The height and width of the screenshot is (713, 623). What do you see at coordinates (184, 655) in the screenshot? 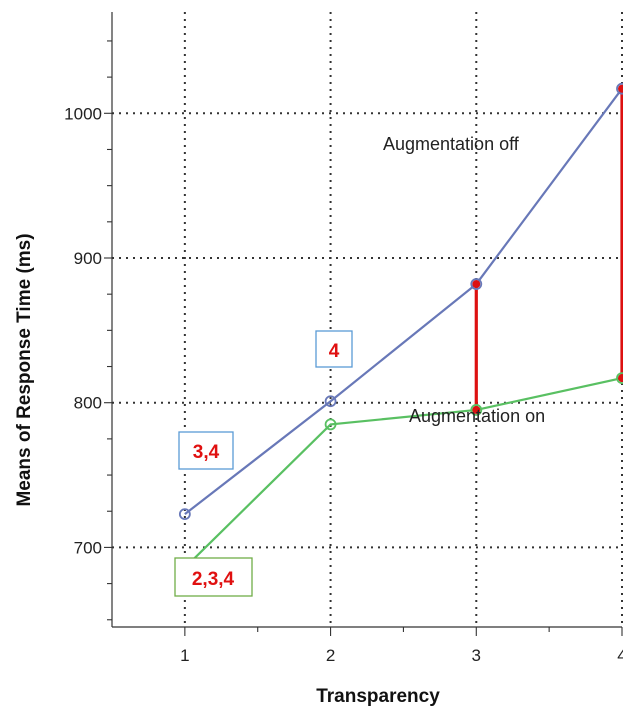
I see `x-tick-label-1: 1` at bounding box center [184, 655].